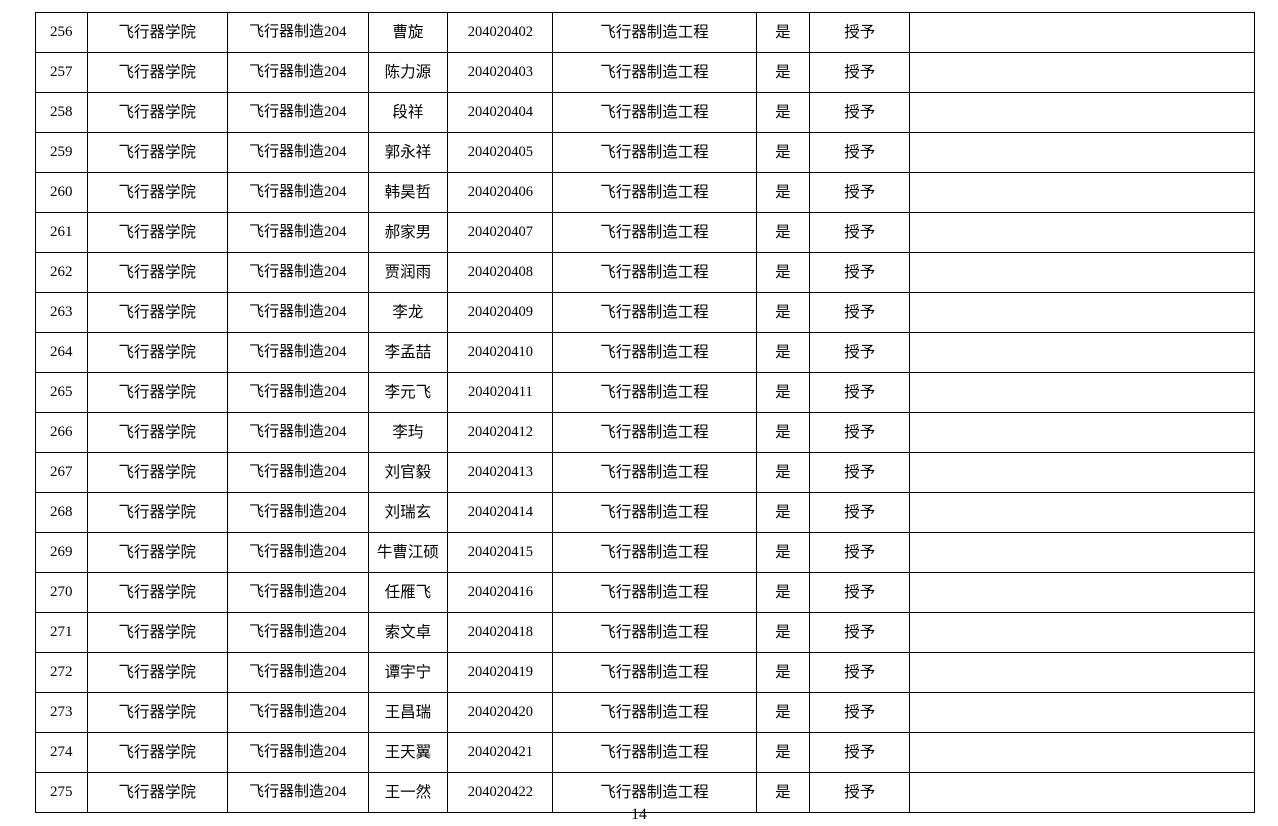 The height and width of the screenshot is (826, 1278). What do you see at coordinates (408, 192) in the screenshot?
I see `cell-student-name: 韩昊哲` at bounding box center [408, 192].